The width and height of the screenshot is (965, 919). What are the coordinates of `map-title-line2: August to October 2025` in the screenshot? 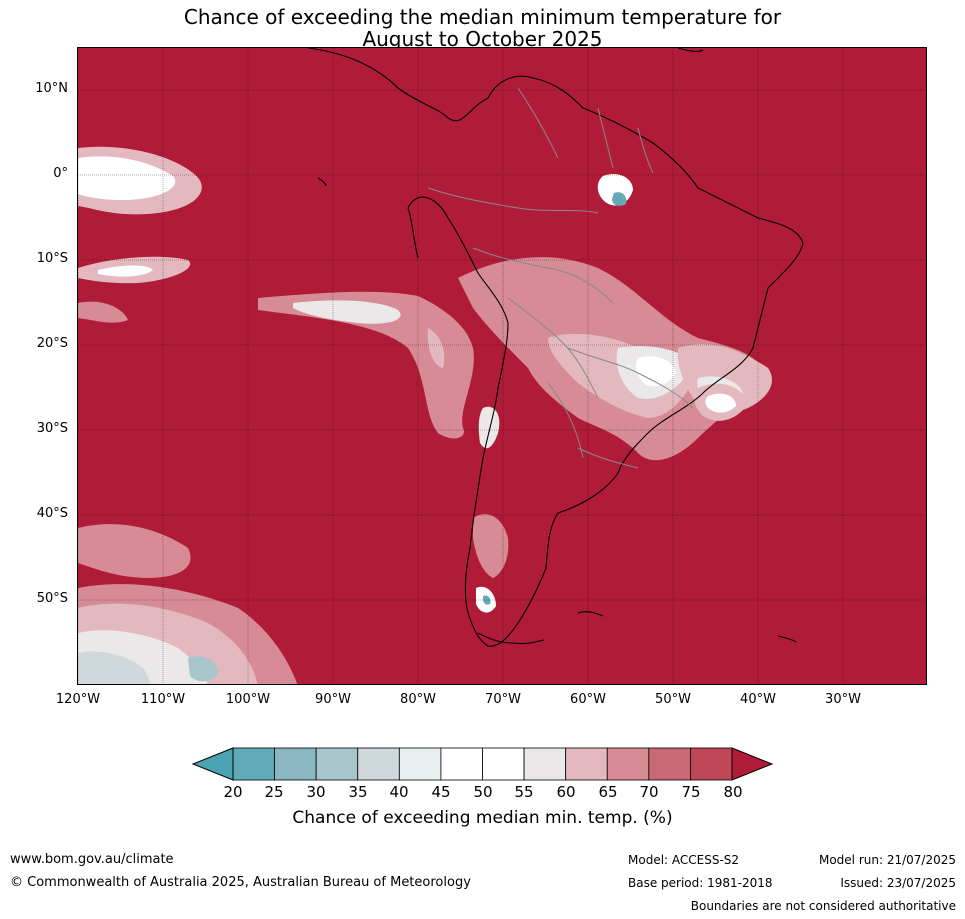 It's located at (482, 39).